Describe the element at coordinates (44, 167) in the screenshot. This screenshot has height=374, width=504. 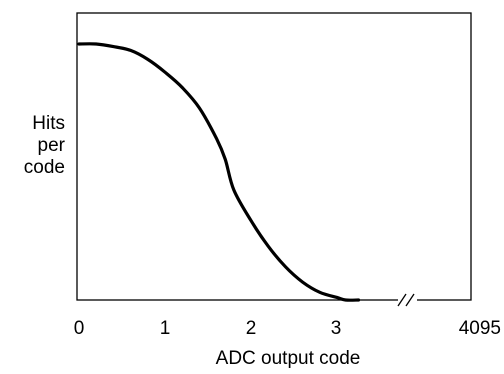
I see `y-axis-label-line-3: code` at that location.